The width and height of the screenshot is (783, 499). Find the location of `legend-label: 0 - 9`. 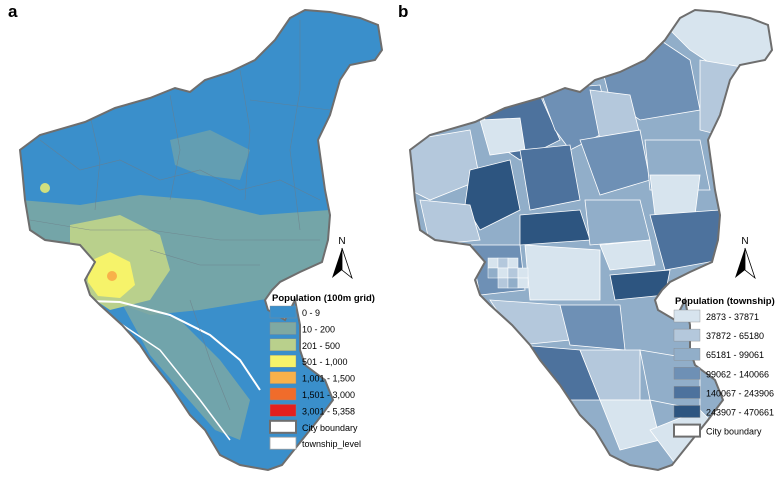

legend-label: 0 - 9 is located at coordinates (311, 313).